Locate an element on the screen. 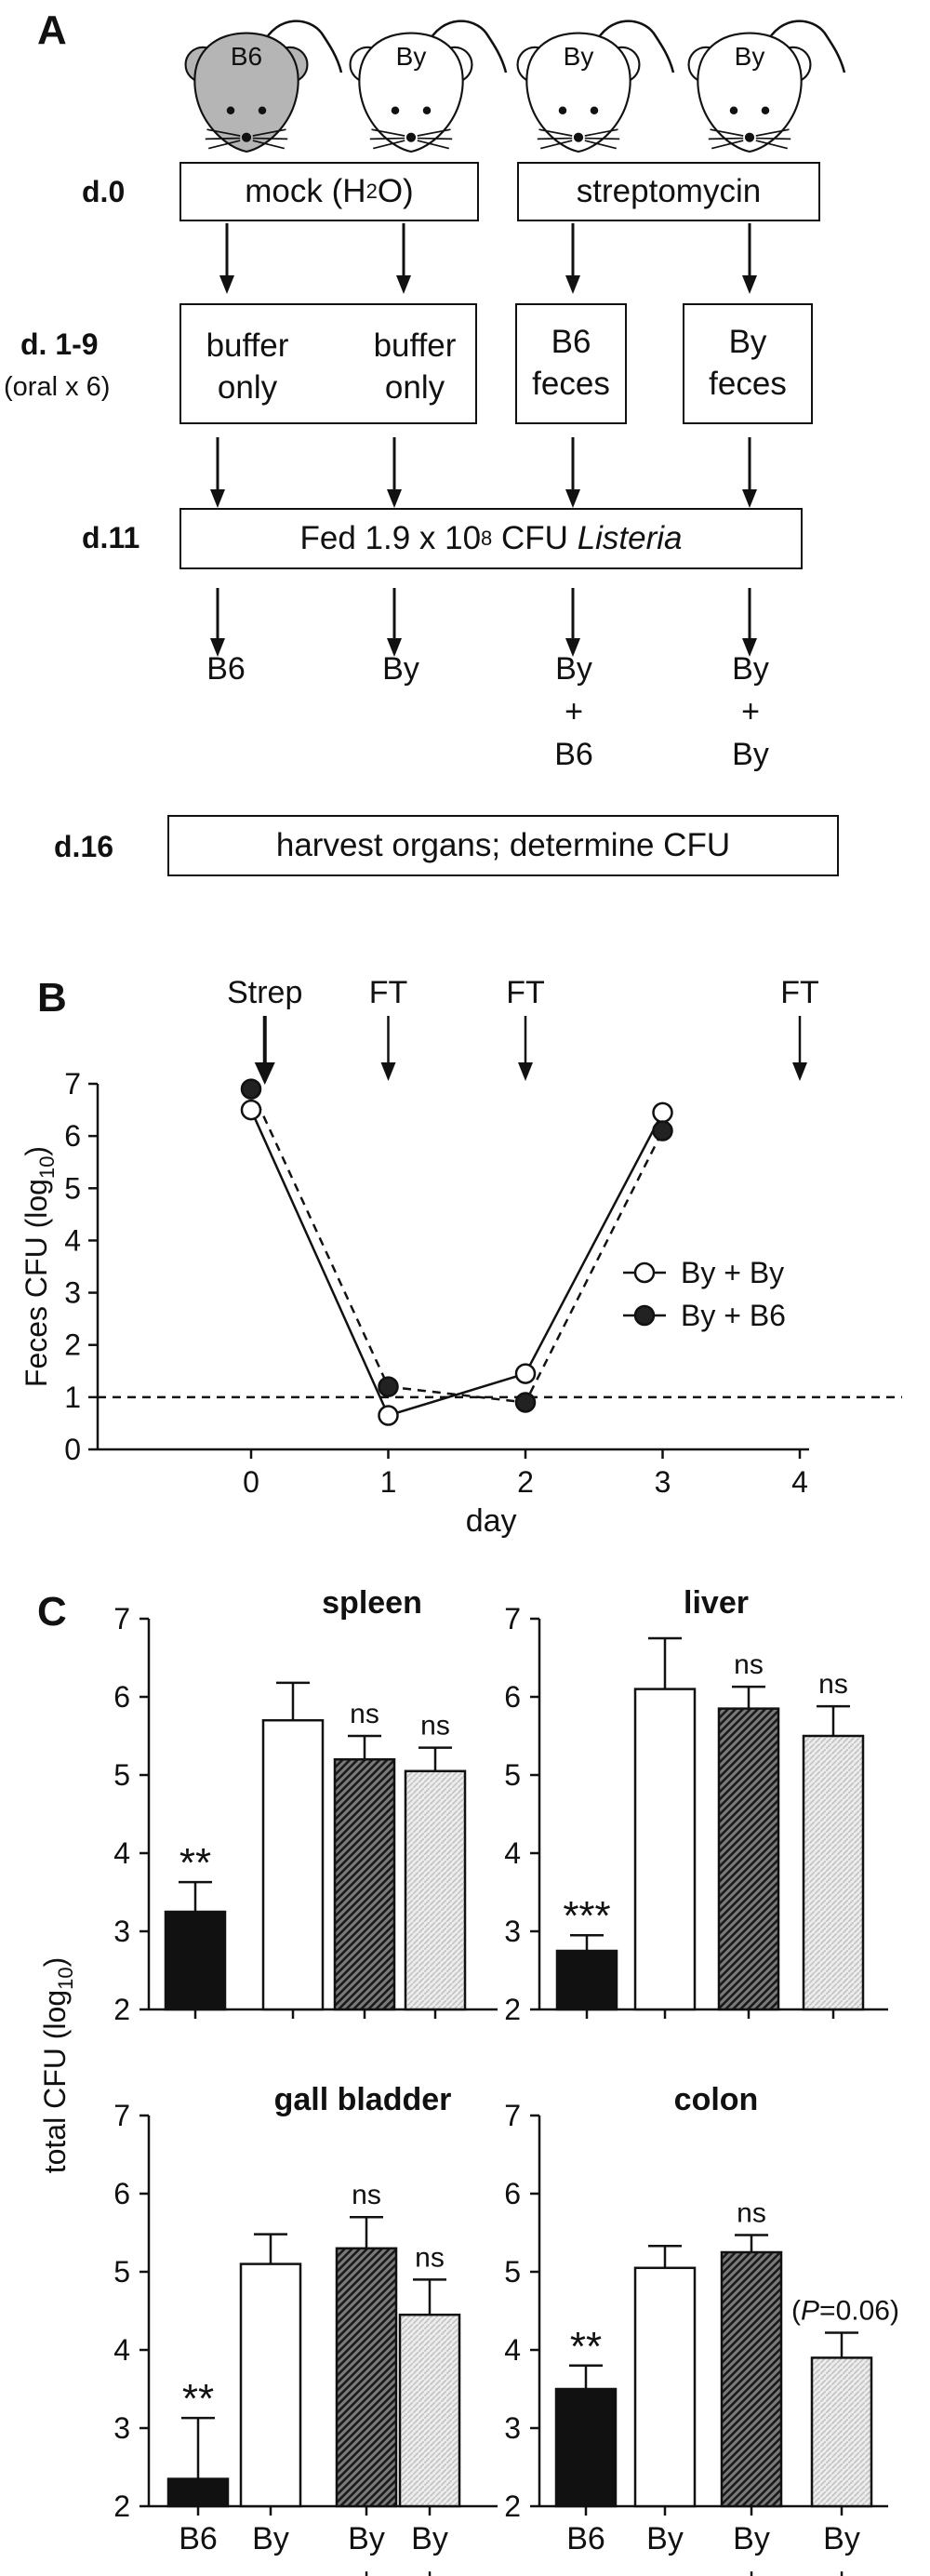  fed-cfu: CFU is located at coordinates (535, 538).